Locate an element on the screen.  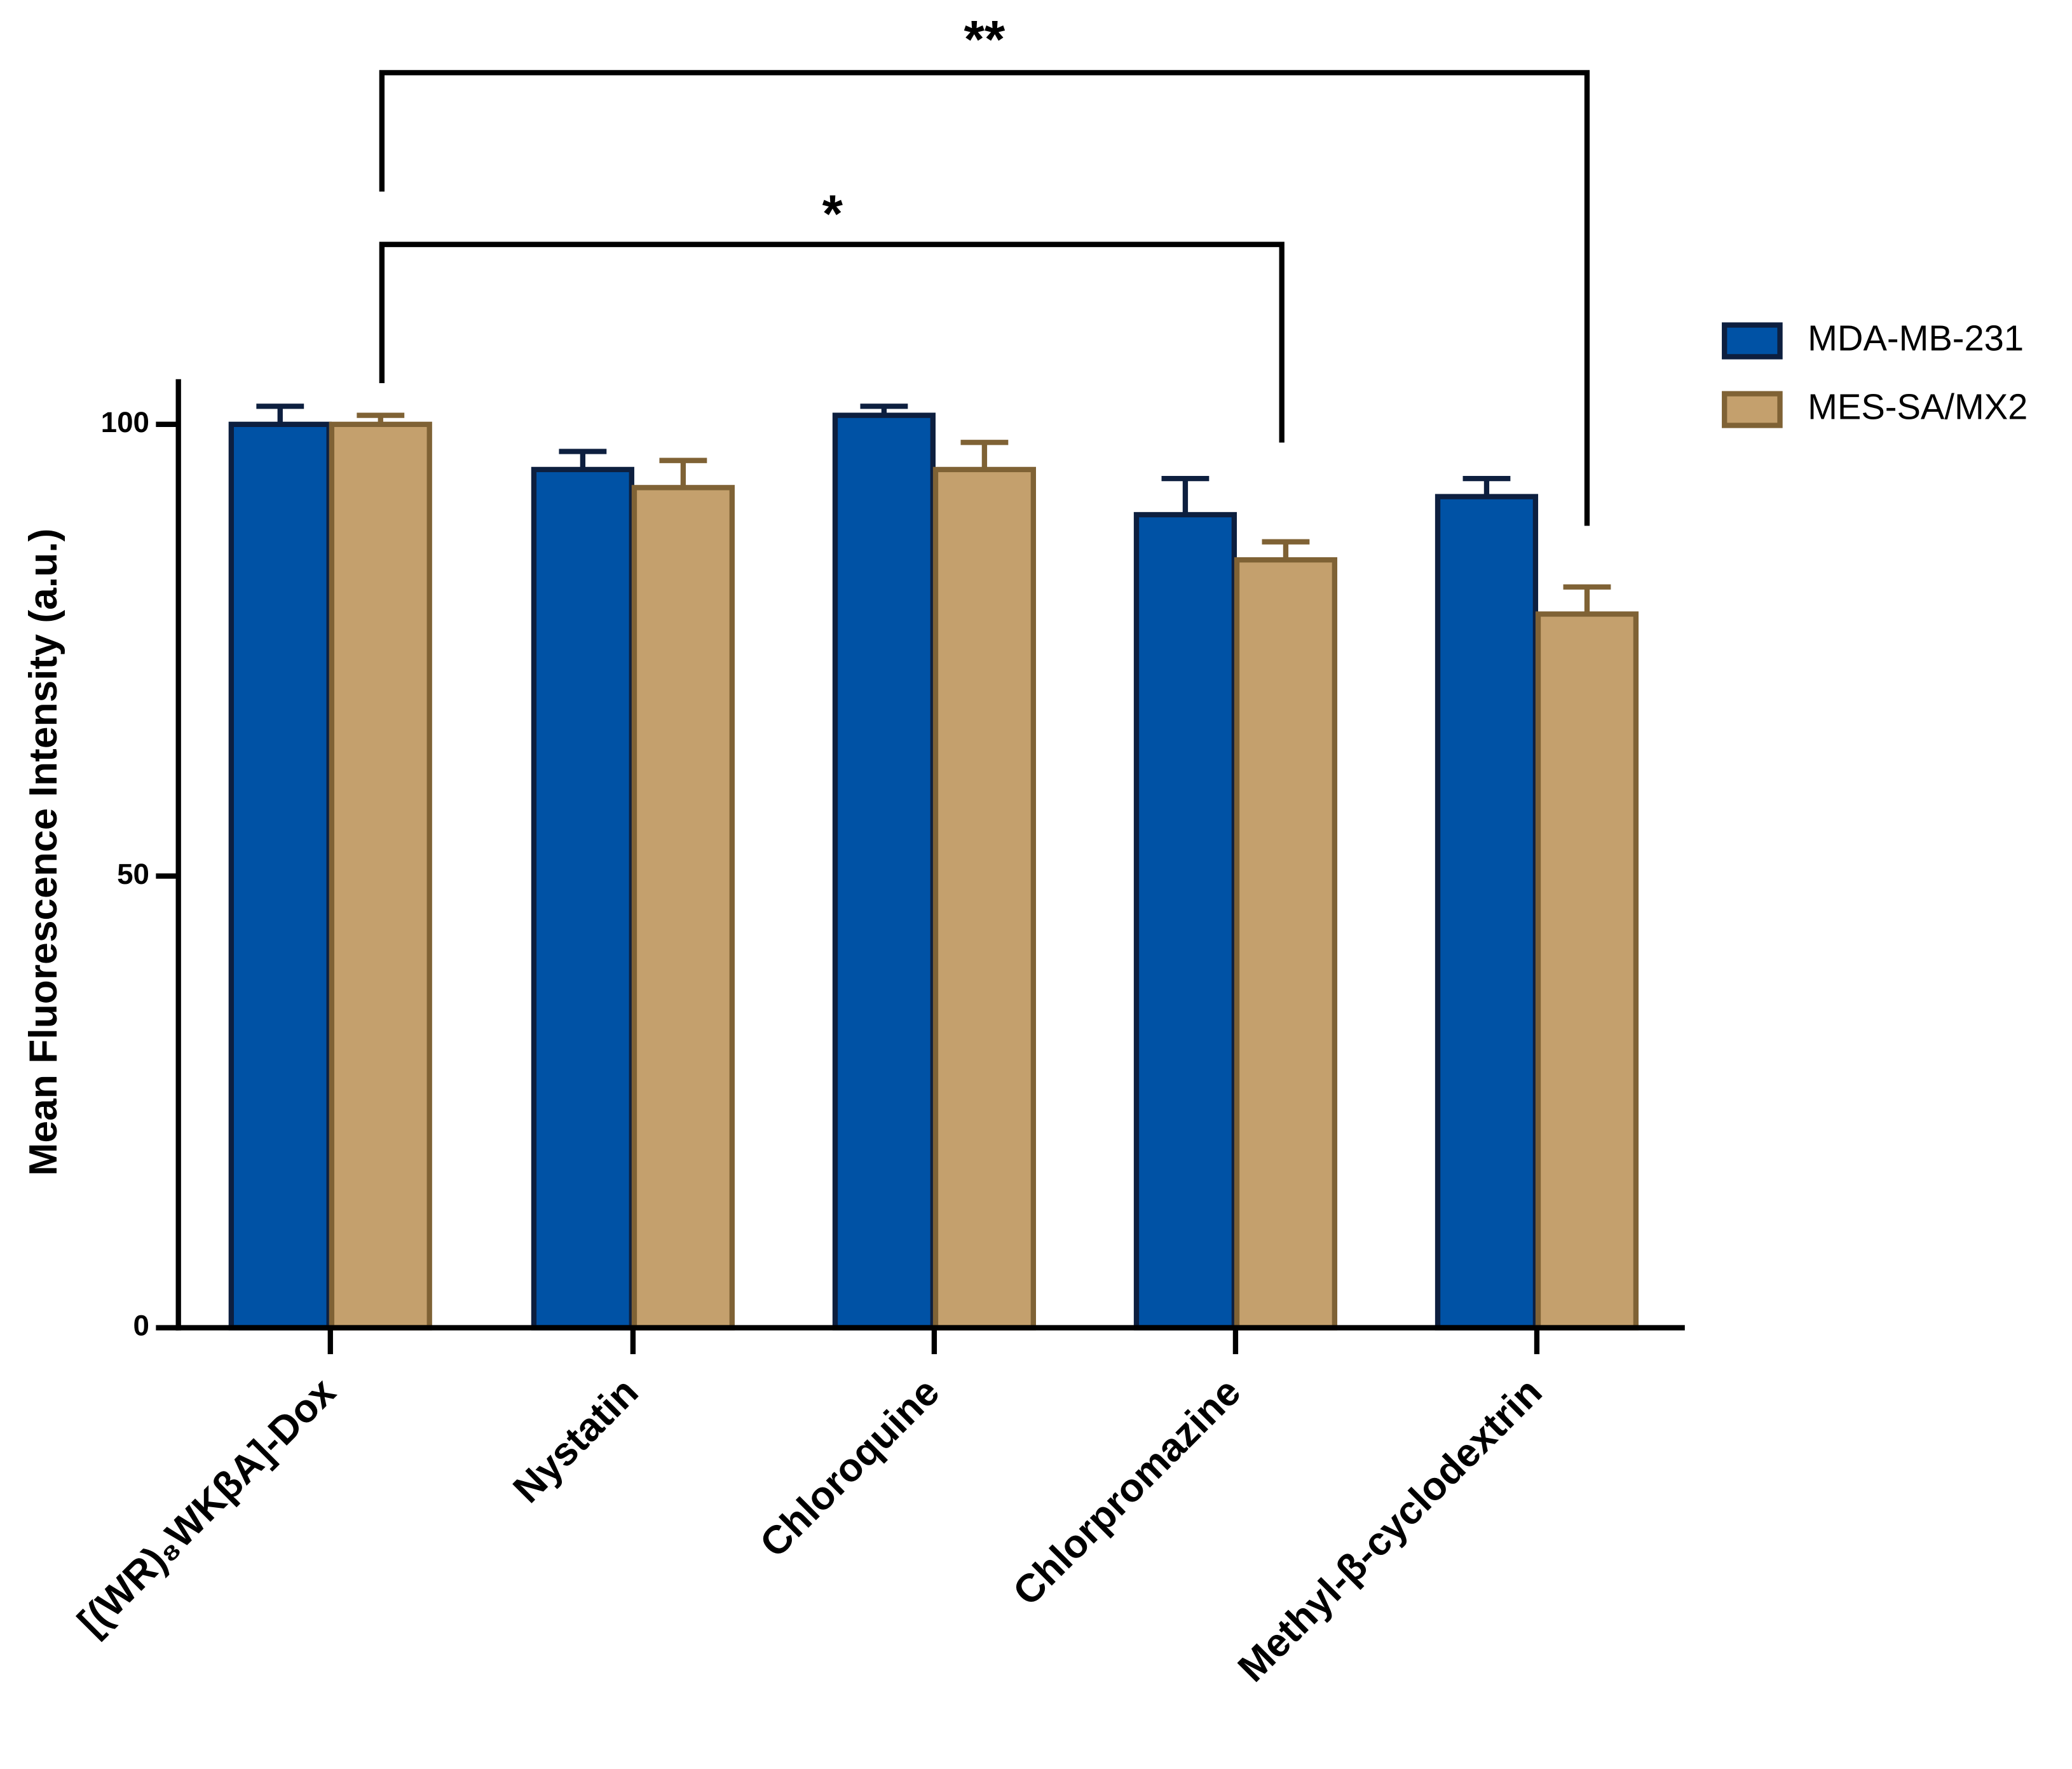
bracket is located at coordinates (832, 342).